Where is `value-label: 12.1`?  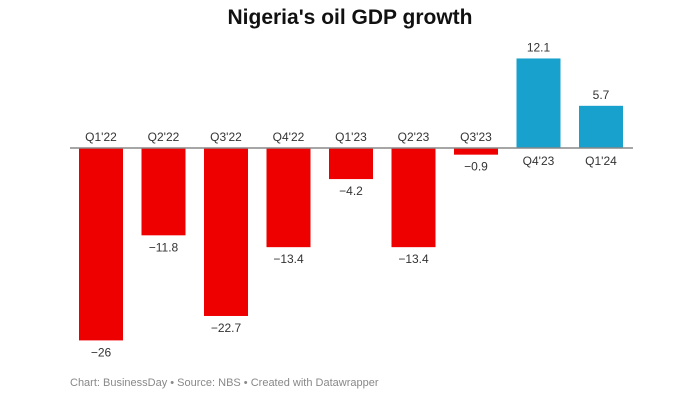
value-label: 12.1 is located at coordinates (539, 47).